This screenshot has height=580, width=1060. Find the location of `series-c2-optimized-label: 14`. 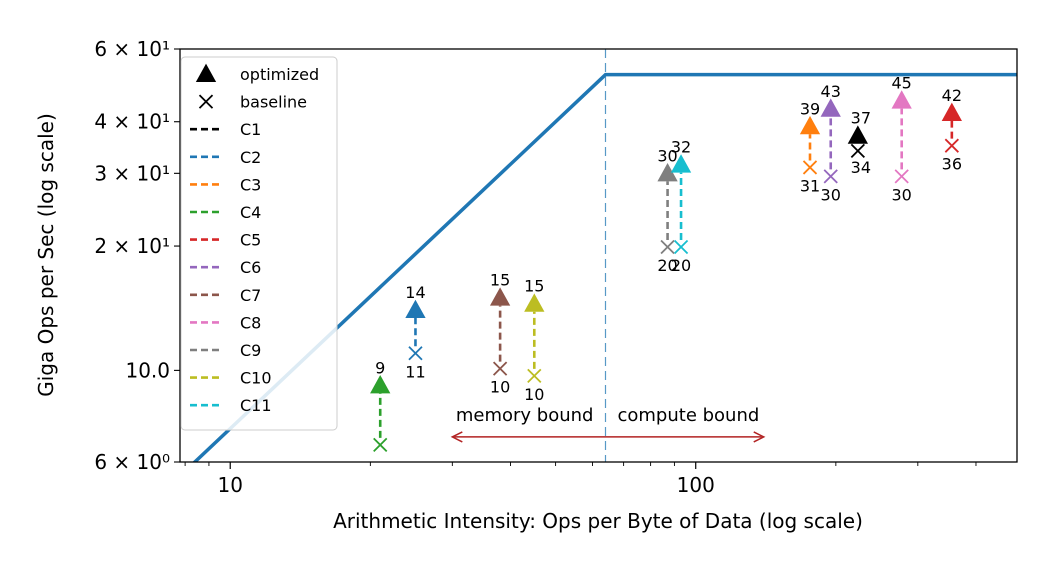

series-c2-optimized-label: 14 is located at coordinates (415, 292).